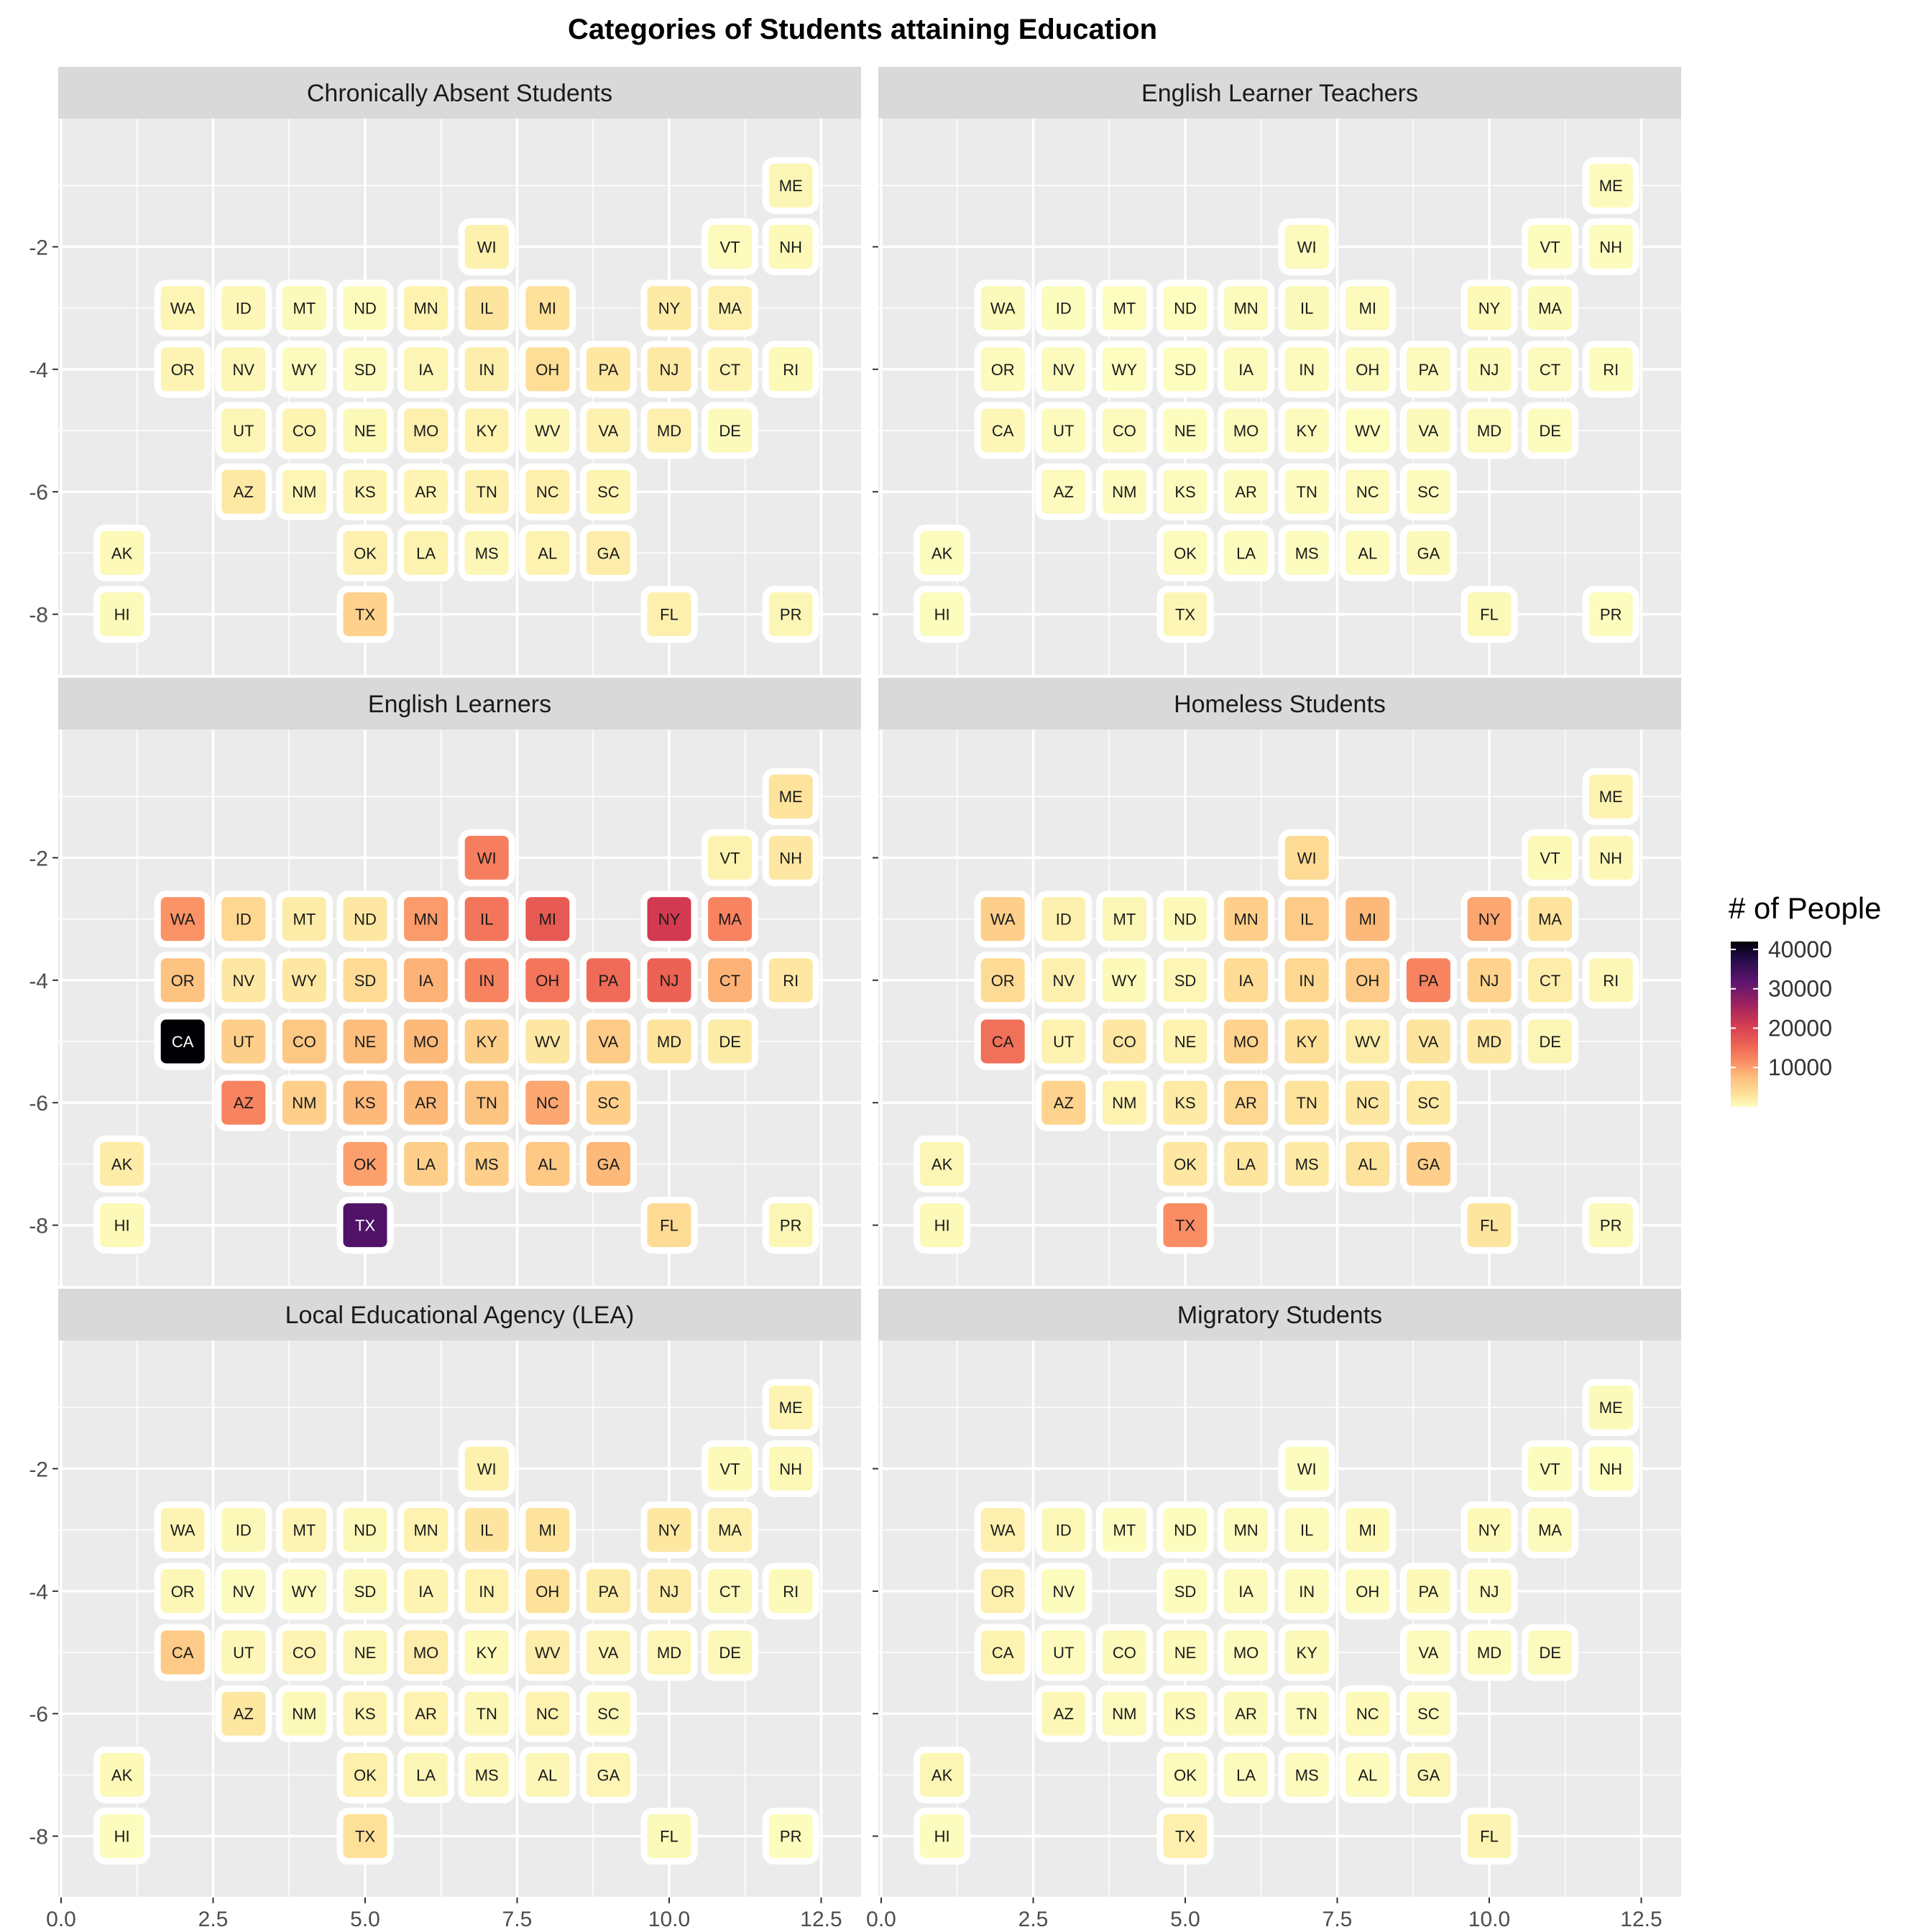 Image resolution: width=1932 pixels, height=1932 pixels. Describe the element at coordinates (1064, 920) in the screenshot. I see `state-label-id: ID` at that location.